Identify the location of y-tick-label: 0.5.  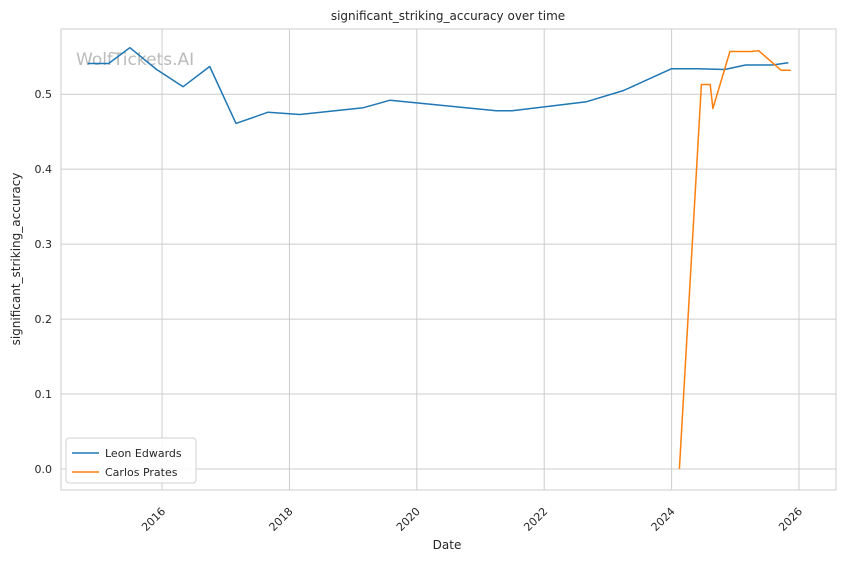
(44, 94).